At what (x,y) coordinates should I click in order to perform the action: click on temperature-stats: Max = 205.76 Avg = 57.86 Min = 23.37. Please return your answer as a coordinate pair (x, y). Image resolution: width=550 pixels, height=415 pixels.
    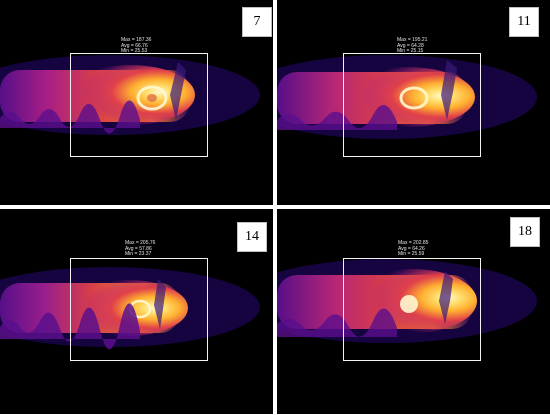
    Looking at the image, I should click on (140, 249).